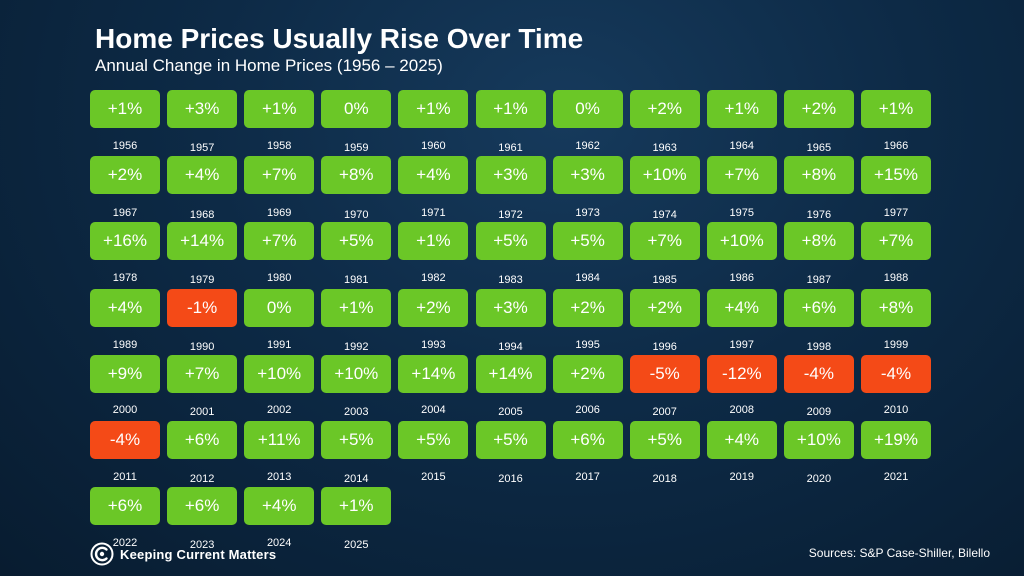 The height and width of the screenshot is (576, 1024). Describe the element at coordinates (741, 440) in the screenshot. I see `tile-2019: +4%` at that location.